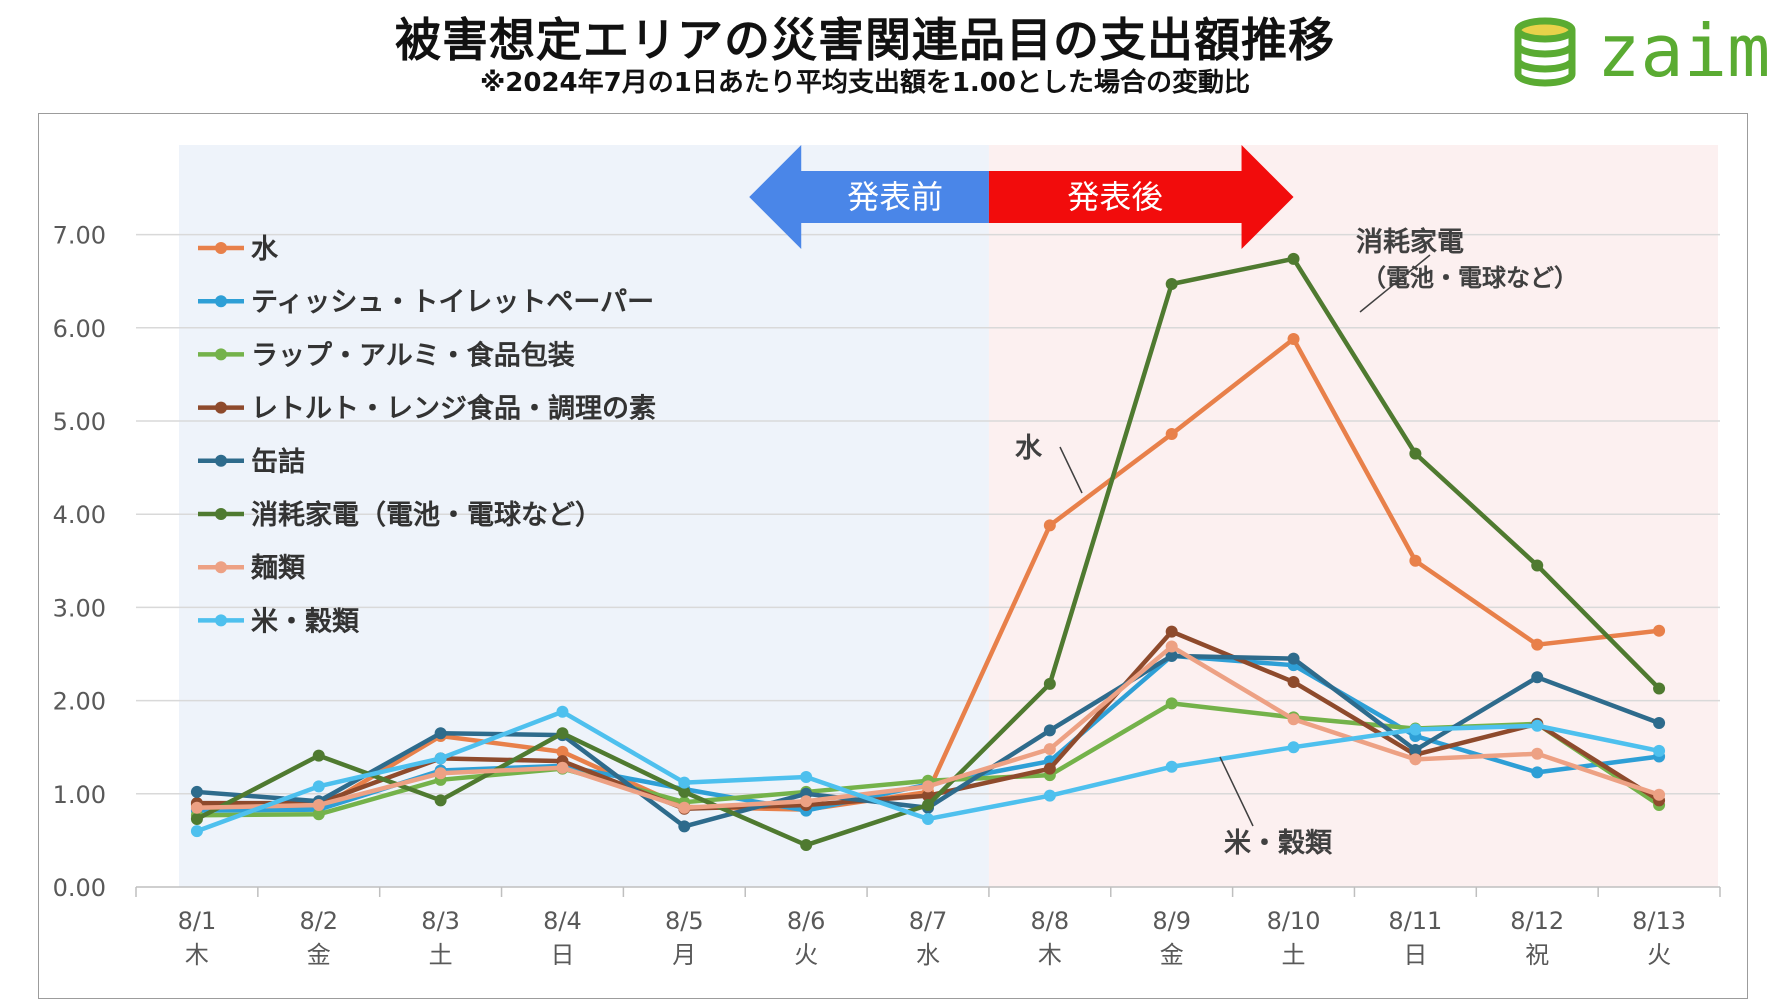 The height and width of the screenshot is (1006, 1773). What do you see at coordinates (1172, 955) in the screenshot?
I see `x-weekday-label: 金` at bounding box center [1172, 955].